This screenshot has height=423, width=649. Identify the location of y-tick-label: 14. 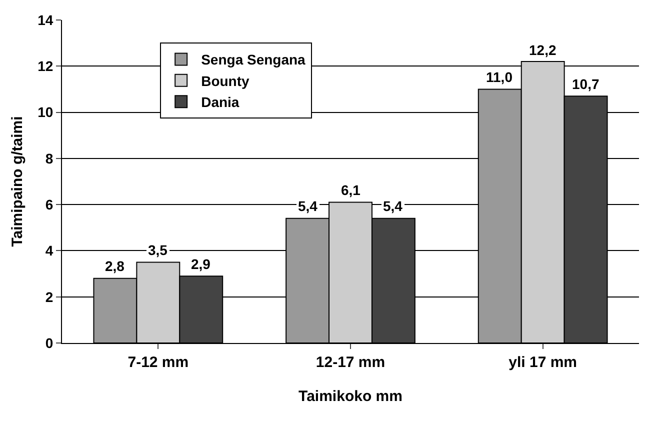
(46, 20).